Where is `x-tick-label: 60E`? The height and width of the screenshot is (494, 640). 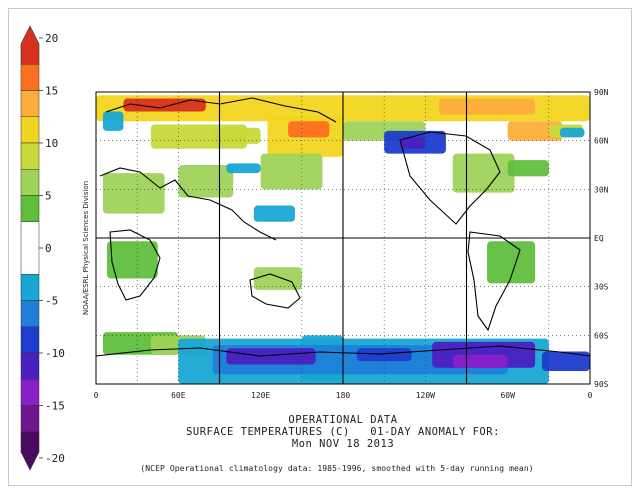
x-tick-label: 60E is located at coordinates (178, 395).